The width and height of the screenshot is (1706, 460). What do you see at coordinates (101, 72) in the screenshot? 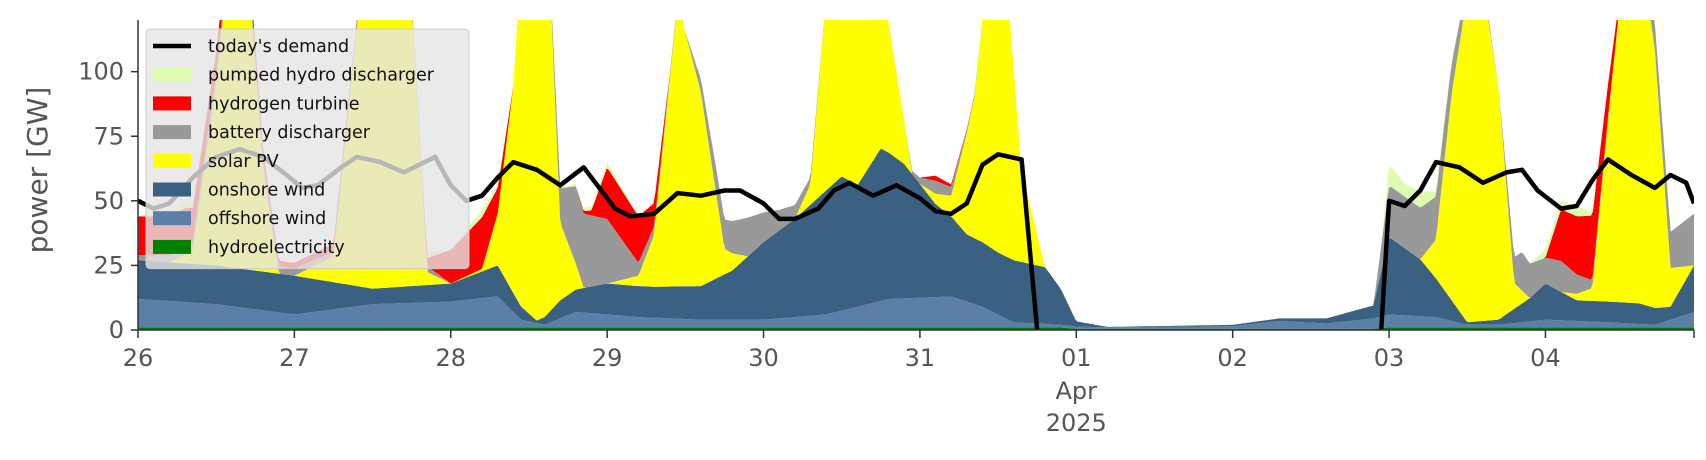
I see `y-tick-label: 100` at bounding box center [101, 72].